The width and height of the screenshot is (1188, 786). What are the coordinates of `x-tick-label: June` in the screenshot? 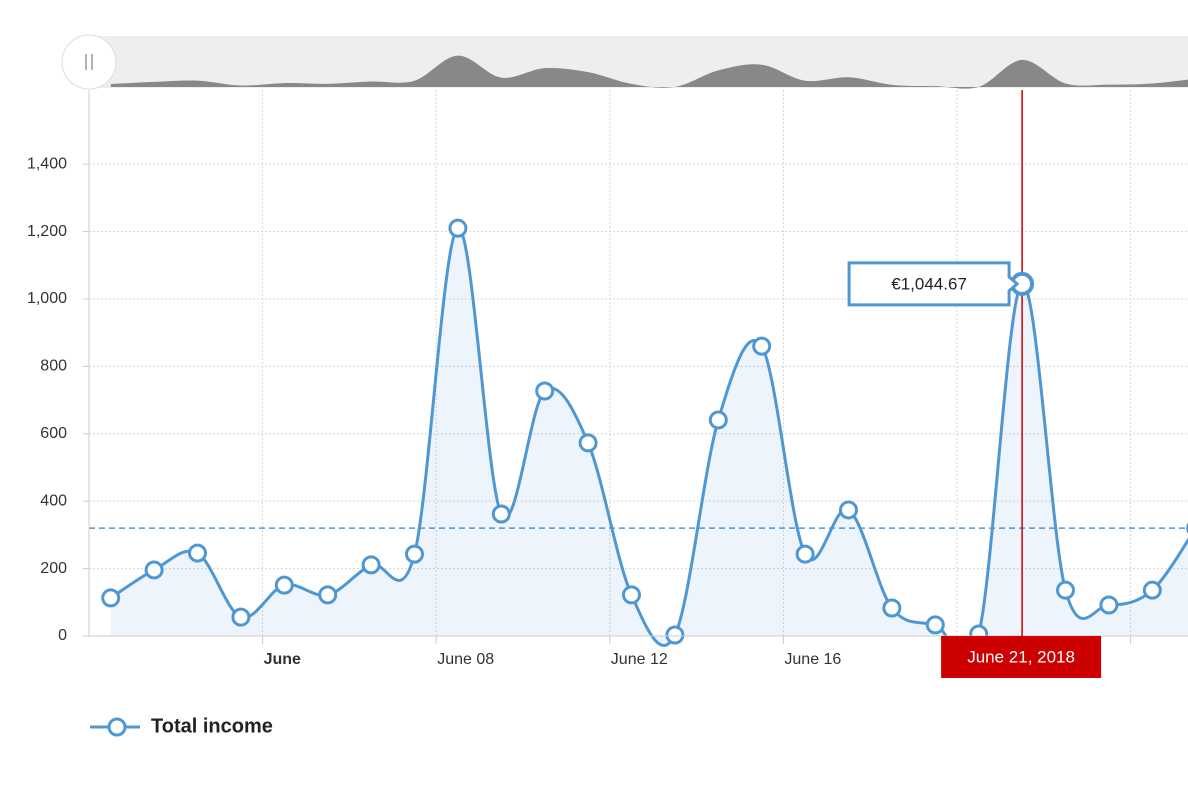 It's located at (282, 659).